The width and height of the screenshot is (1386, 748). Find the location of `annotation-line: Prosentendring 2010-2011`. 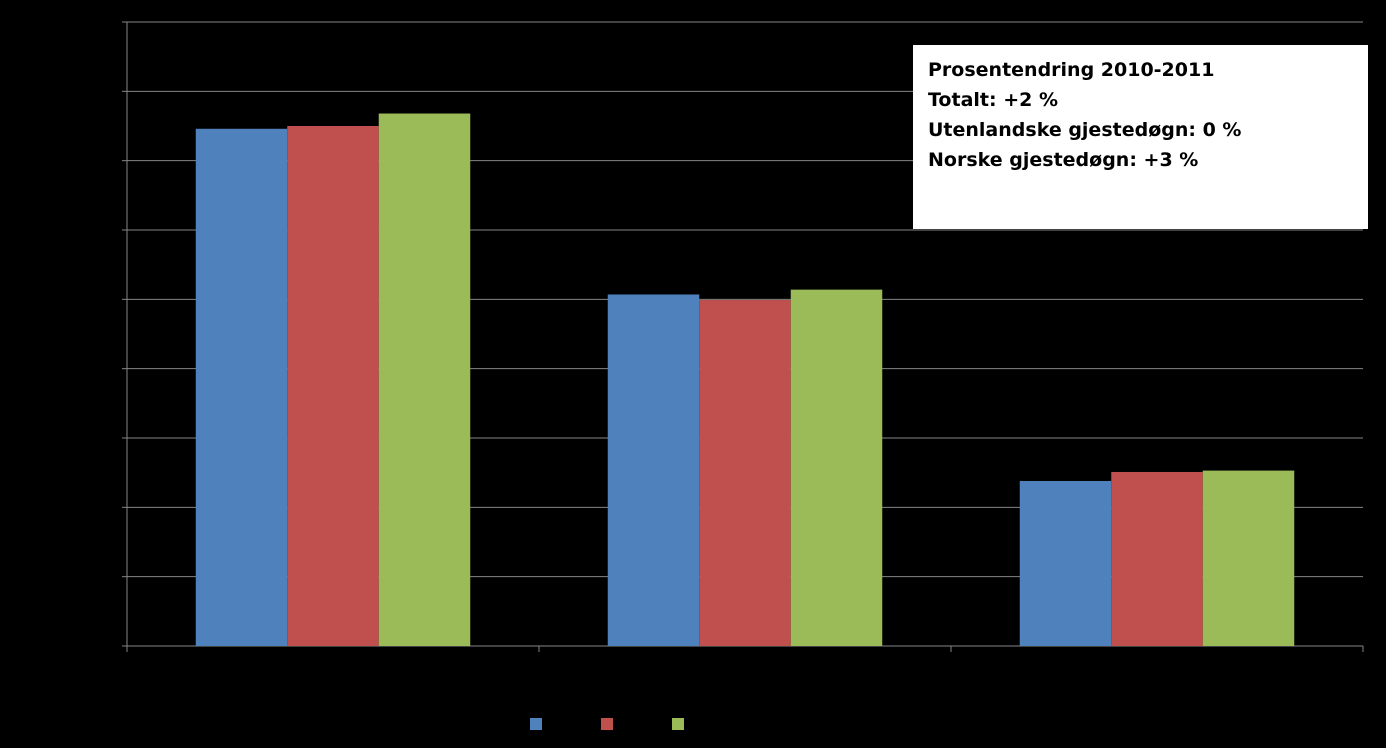

annotation-line: Prosentendring 2010-2011 is located at coordinates (1071, 70).